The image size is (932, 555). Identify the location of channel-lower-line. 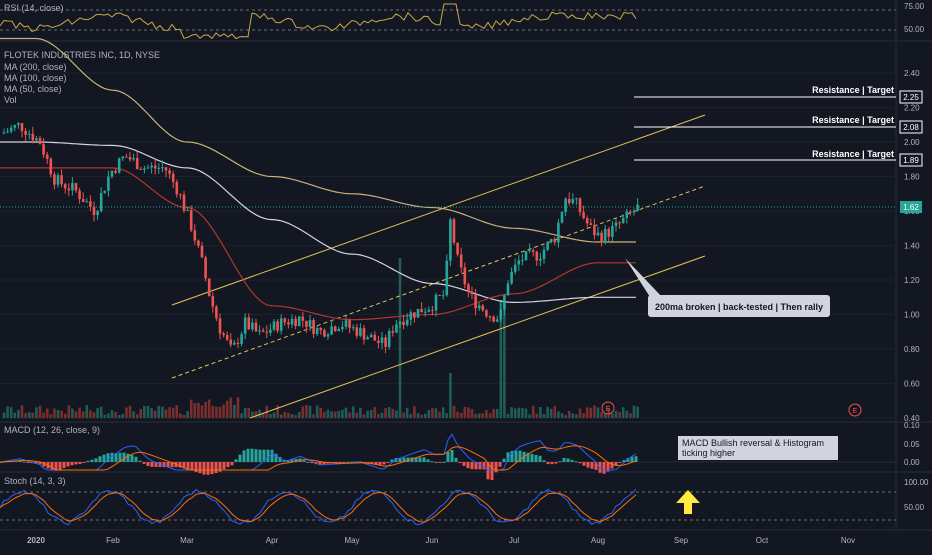
(477, 337).